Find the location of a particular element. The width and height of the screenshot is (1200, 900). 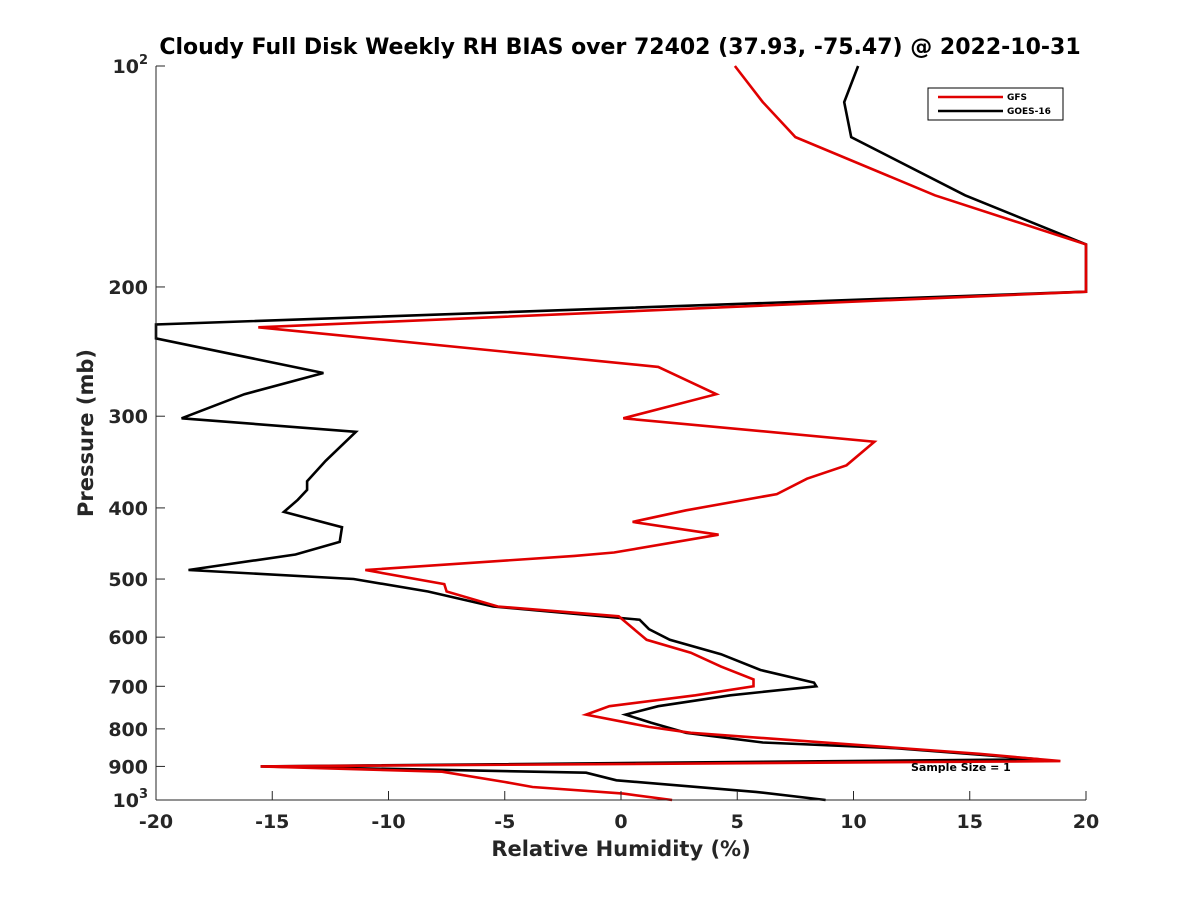

x-ticks: -20 -15 -10 -5 0 5 10 15 20 is located at coordinates (619, 812).